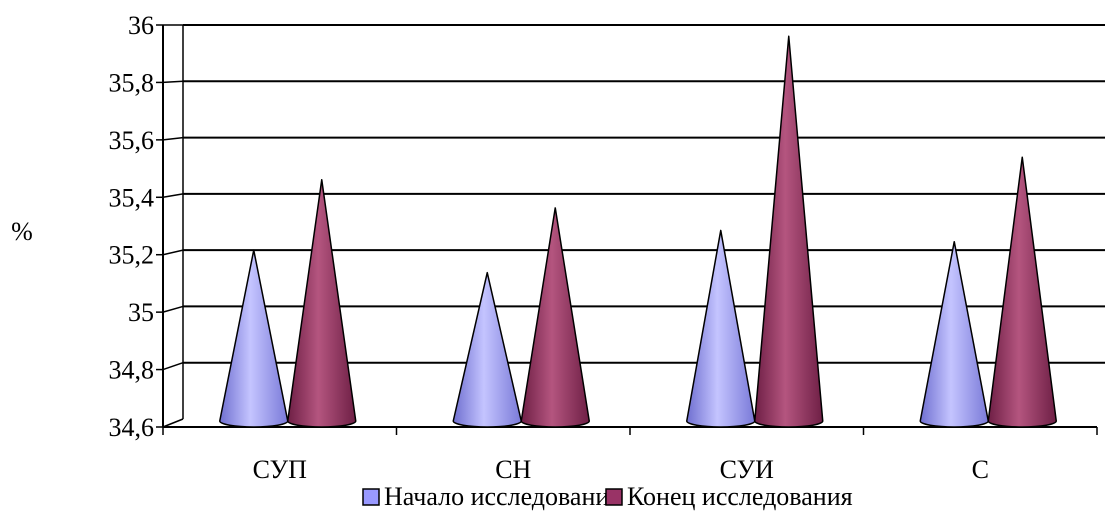  What do you see at coordinates (980, 469) in the screenshot?
I see `x-tick-label: С` at bounding box center [980, 469].